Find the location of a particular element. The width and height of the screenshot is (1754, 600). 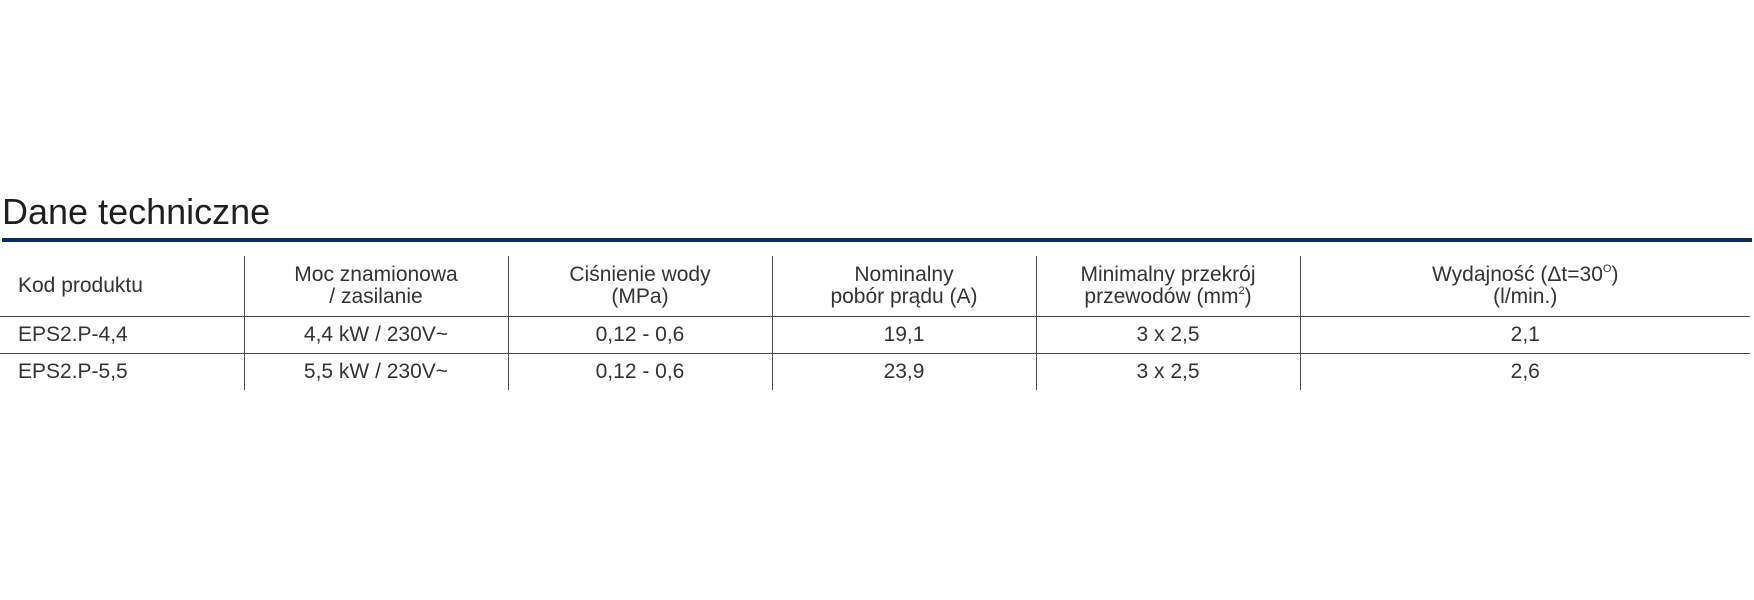

cell-rated-power: 4,4 kW / 230V~ is located at coordinates (375, 335).